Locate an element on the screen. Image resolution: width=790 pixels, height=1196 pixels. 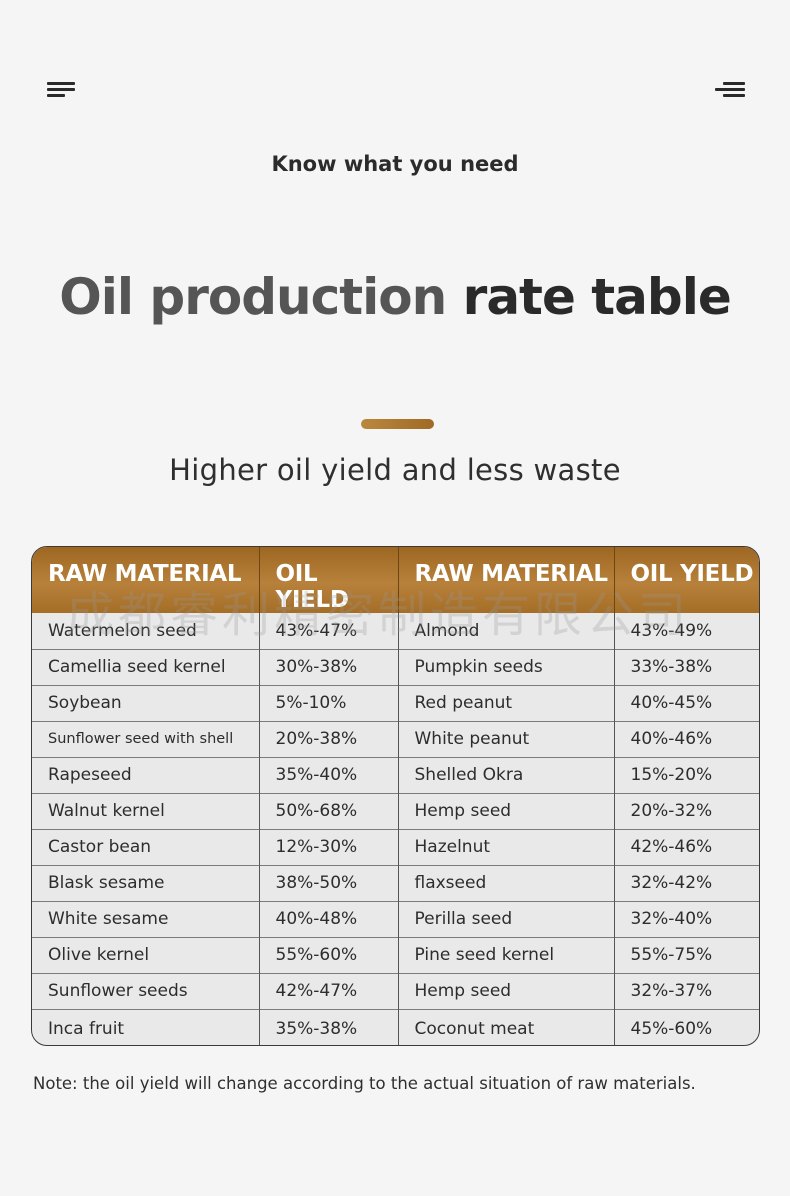
material-cell: White sesame is located at coordinates (146, 918).